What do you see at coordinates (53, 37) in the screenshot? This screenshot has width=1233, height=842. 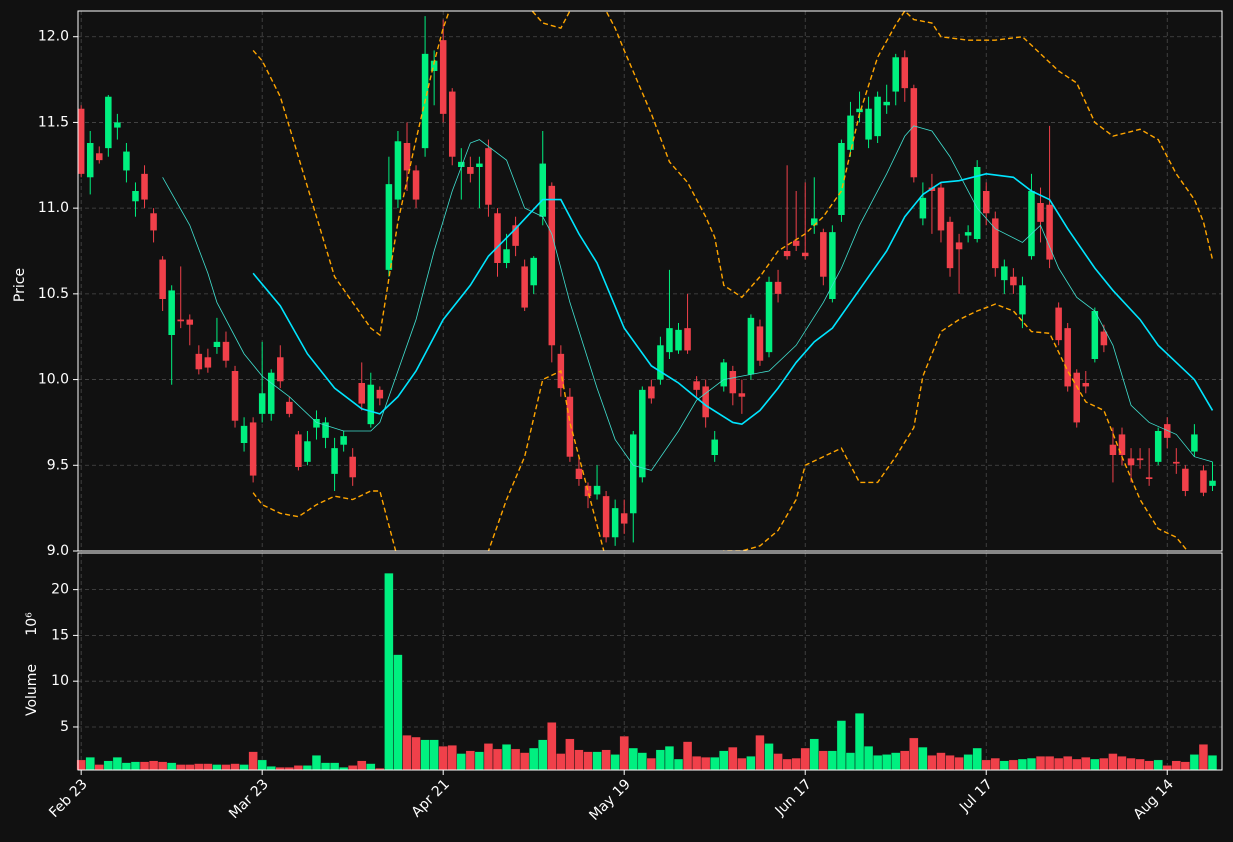 I see `y-tick-label: 12.0` at bounding box center [53, 37].